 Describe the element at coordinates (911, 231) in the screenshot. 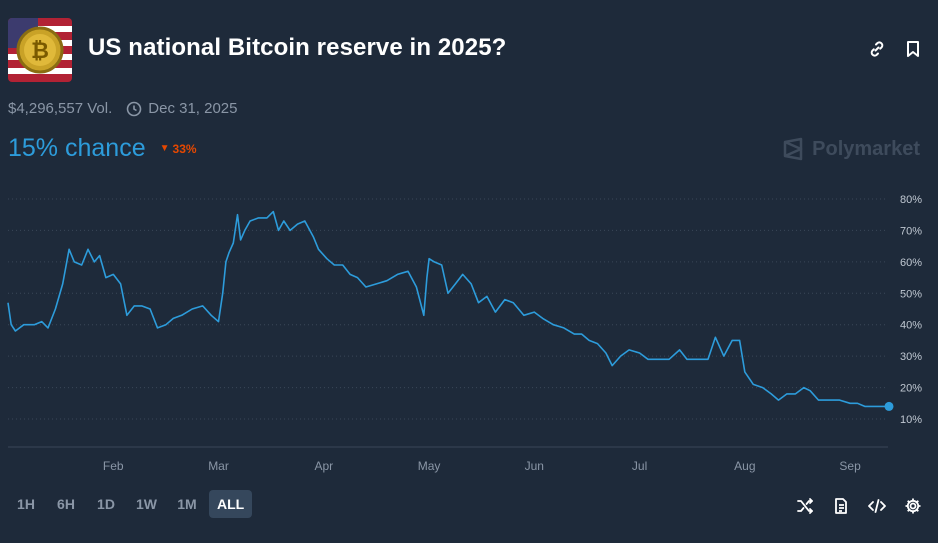

I see `y-tick-label: 70%` at that location.